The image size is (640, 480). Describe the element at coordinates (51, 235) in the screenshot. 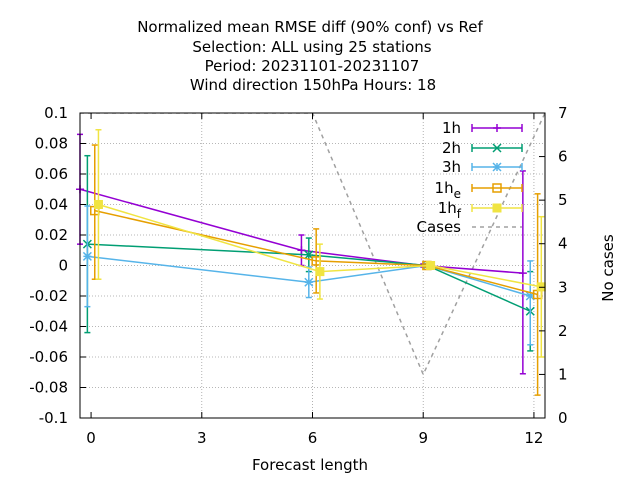

I see `y-tick-label: 0.02` at that location.